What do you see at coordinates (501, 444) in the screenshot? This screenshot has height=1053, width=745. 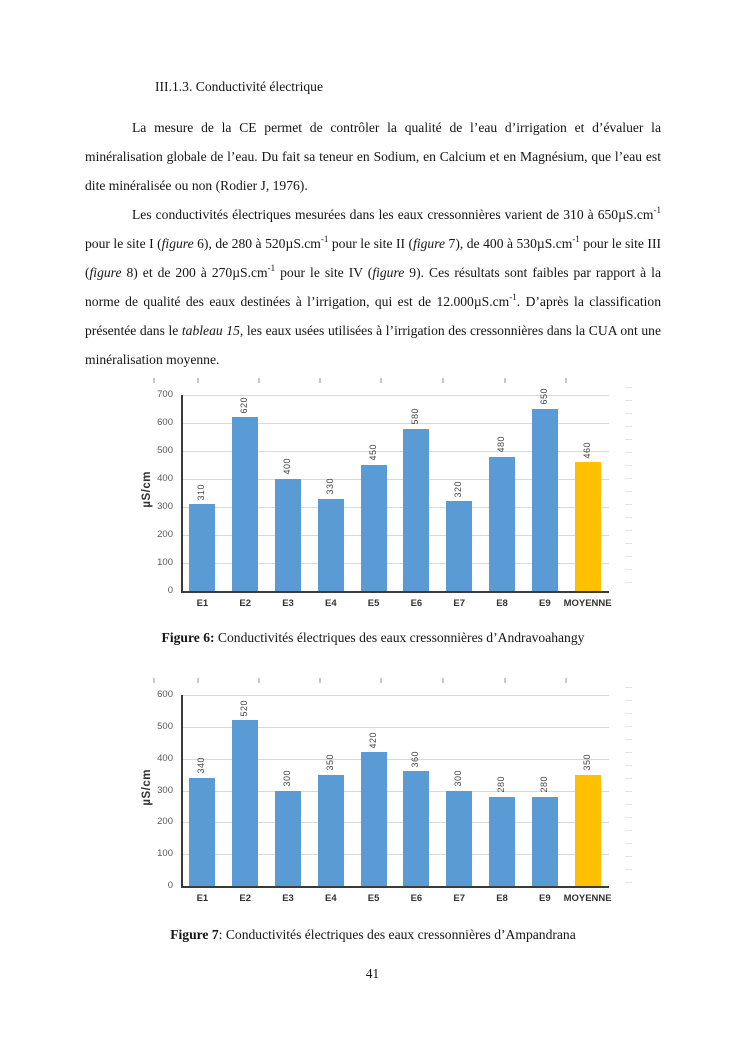 I see `bar-value-label: 480` at bounding box center [501, 444].